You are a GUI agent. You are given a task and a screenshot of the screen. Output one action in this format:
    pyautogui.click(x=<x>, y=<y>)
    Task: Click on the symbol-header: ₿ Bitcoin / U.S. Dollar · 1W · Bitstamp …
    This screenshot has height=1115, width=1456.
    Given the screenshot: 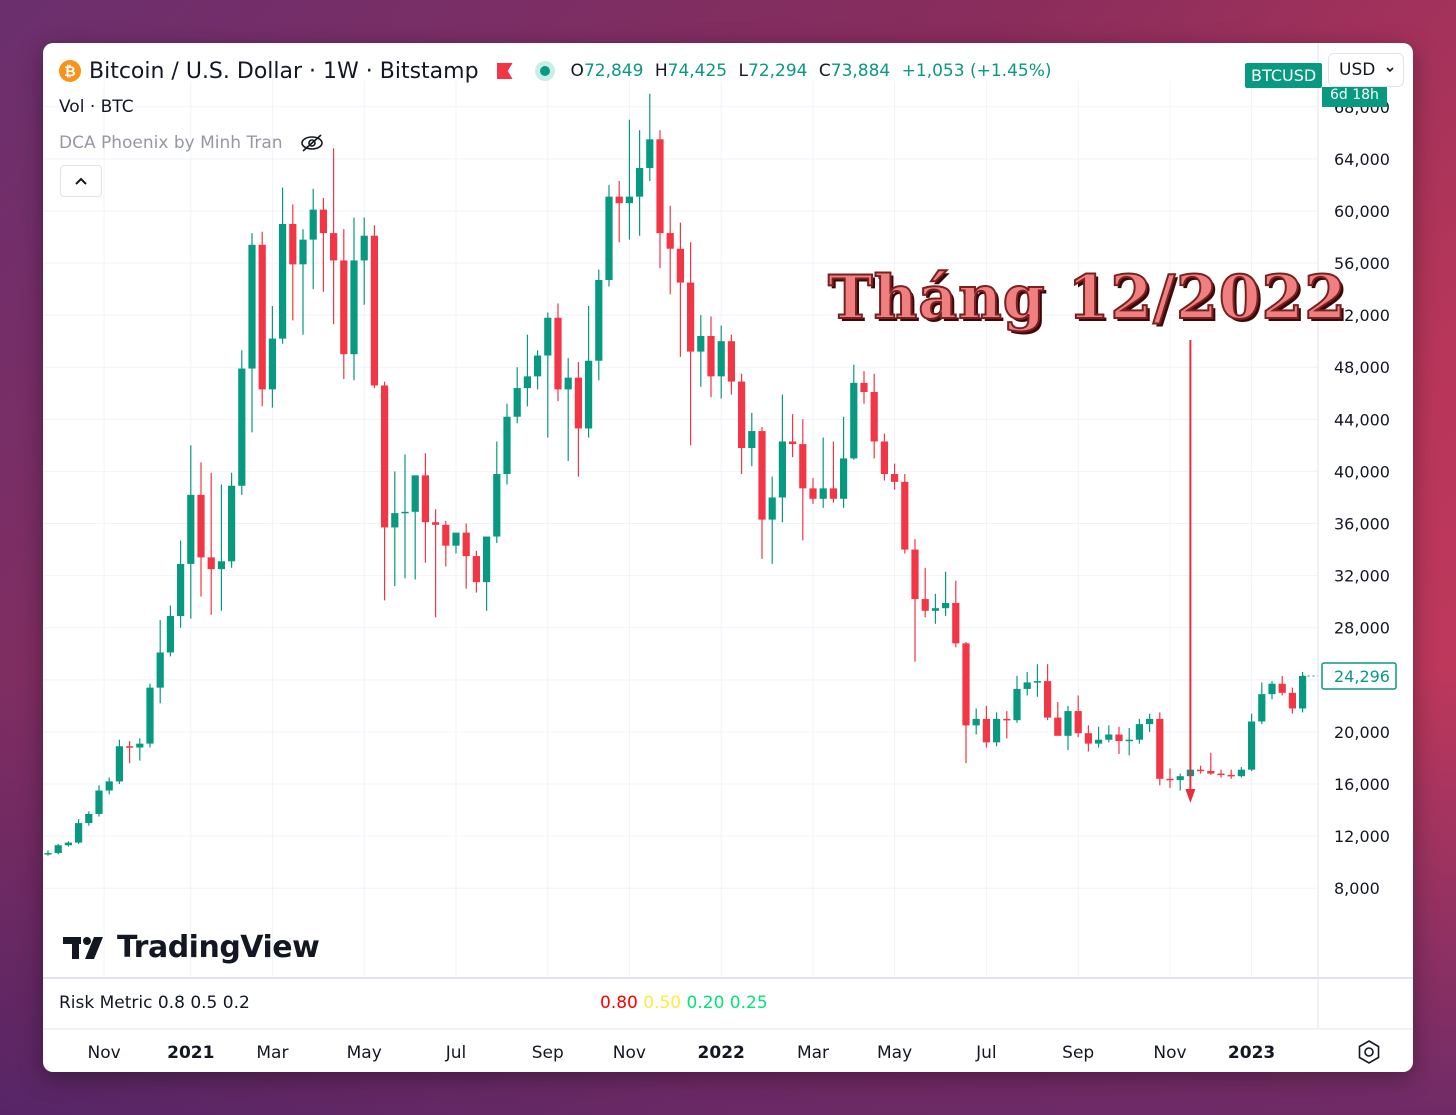 What is the action you would take?
    pyautogui.click(x=555, y=71)
    